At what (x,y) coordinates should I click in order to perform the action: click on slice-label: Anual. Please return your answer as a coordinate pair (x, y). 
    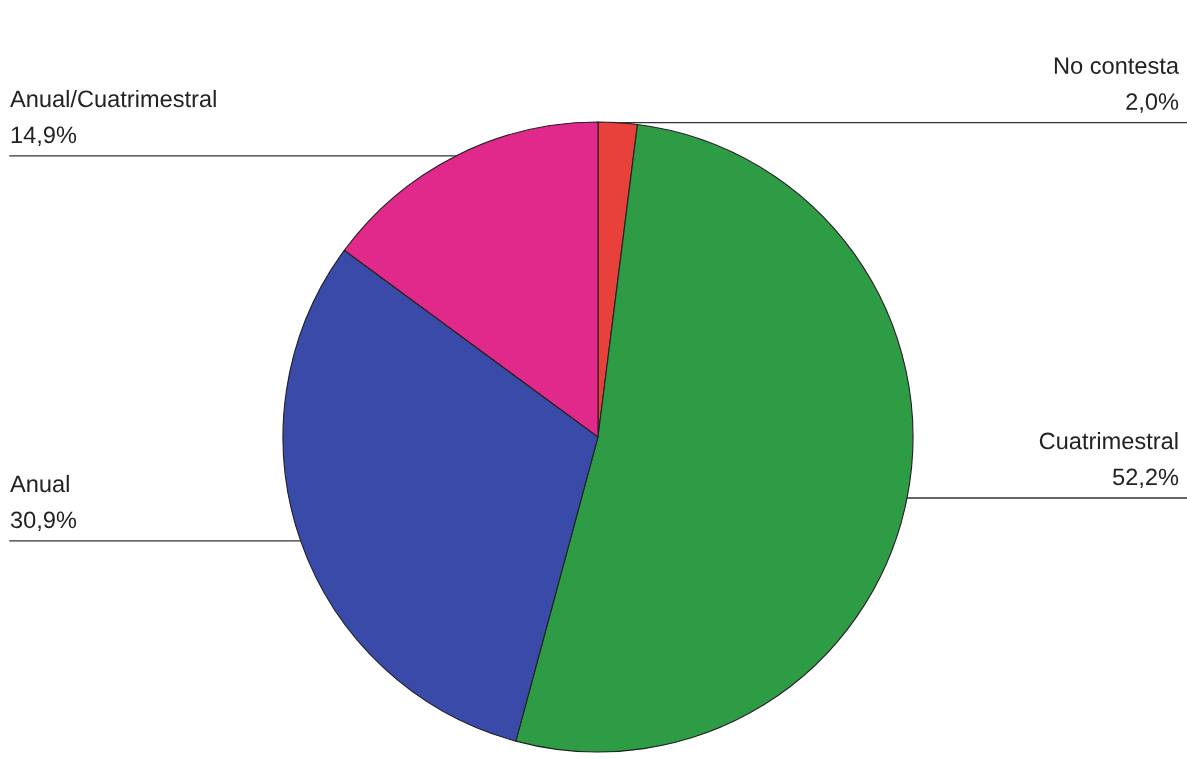
    Looking at the image, I should click on (39, 483).